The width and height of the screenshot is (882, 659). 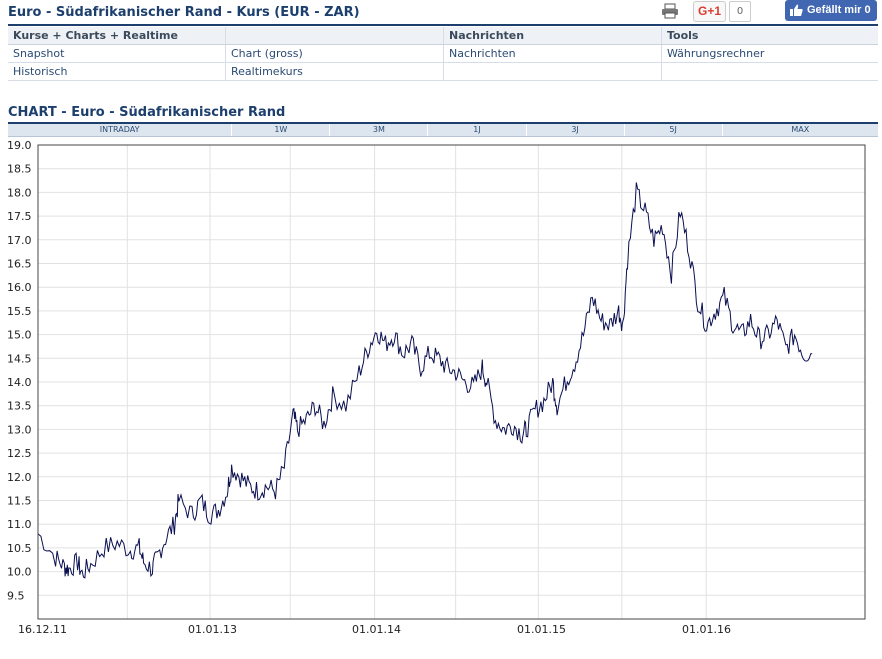 I want to click on nav-link-waehrungsrechner: Währungsrechner, so click(x=769, y=53).